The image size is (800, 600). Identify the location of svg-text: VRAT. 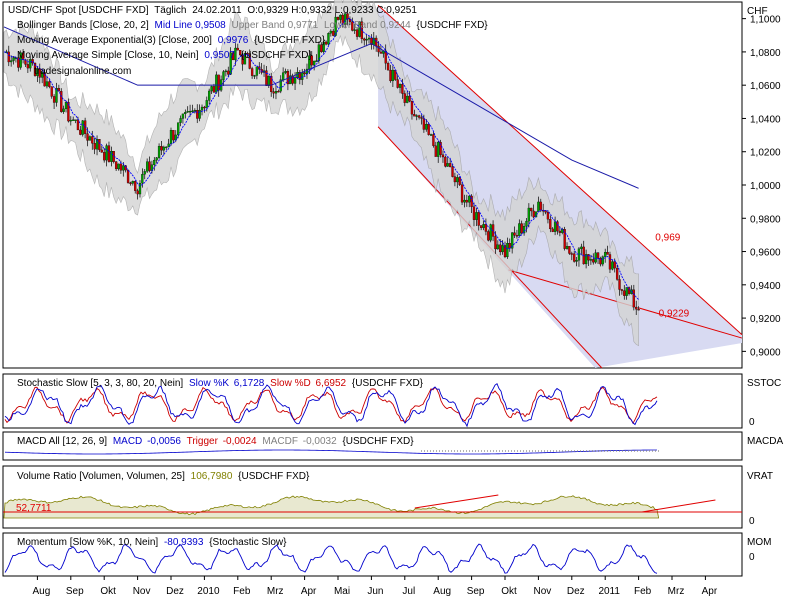
(760, 476).